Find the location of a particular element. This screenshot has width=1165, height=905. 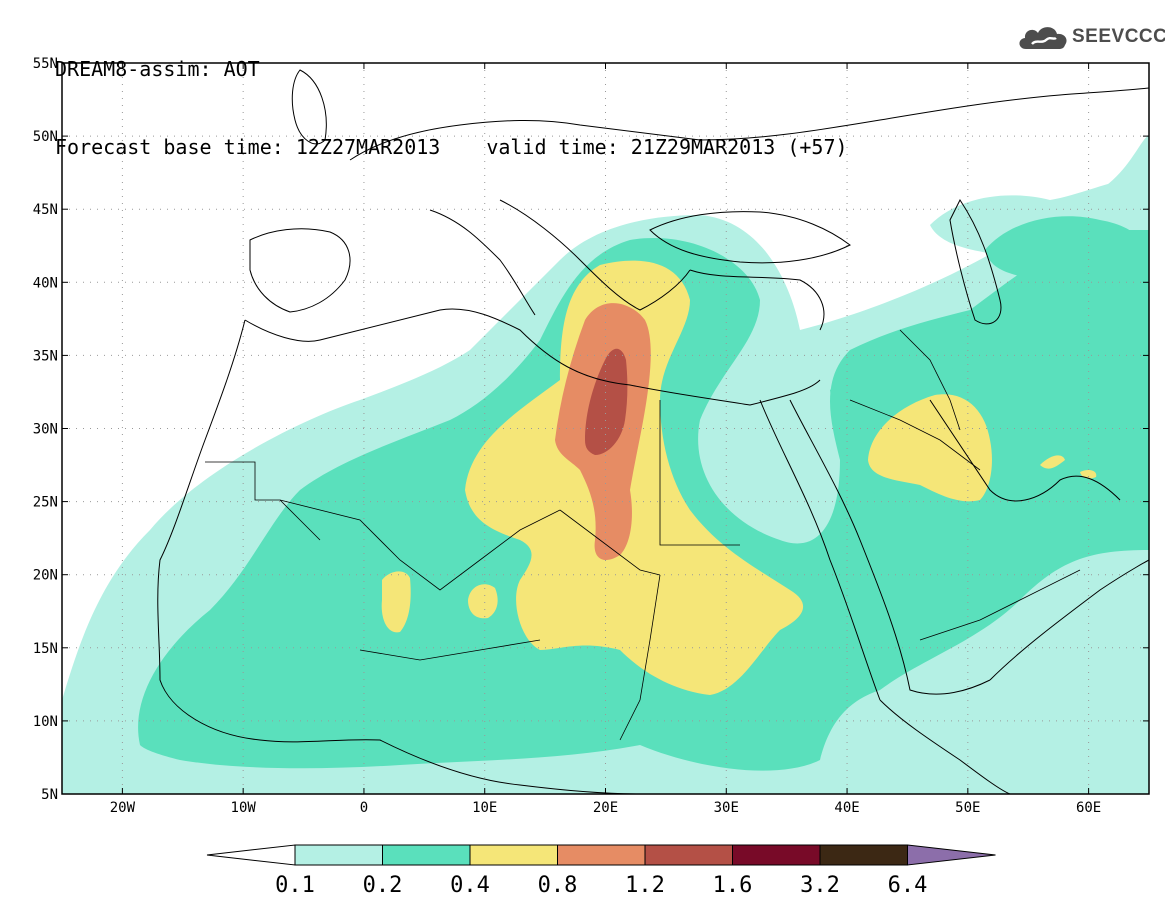

aot-band-0.4-iraq is located at coordinates (930, 448).